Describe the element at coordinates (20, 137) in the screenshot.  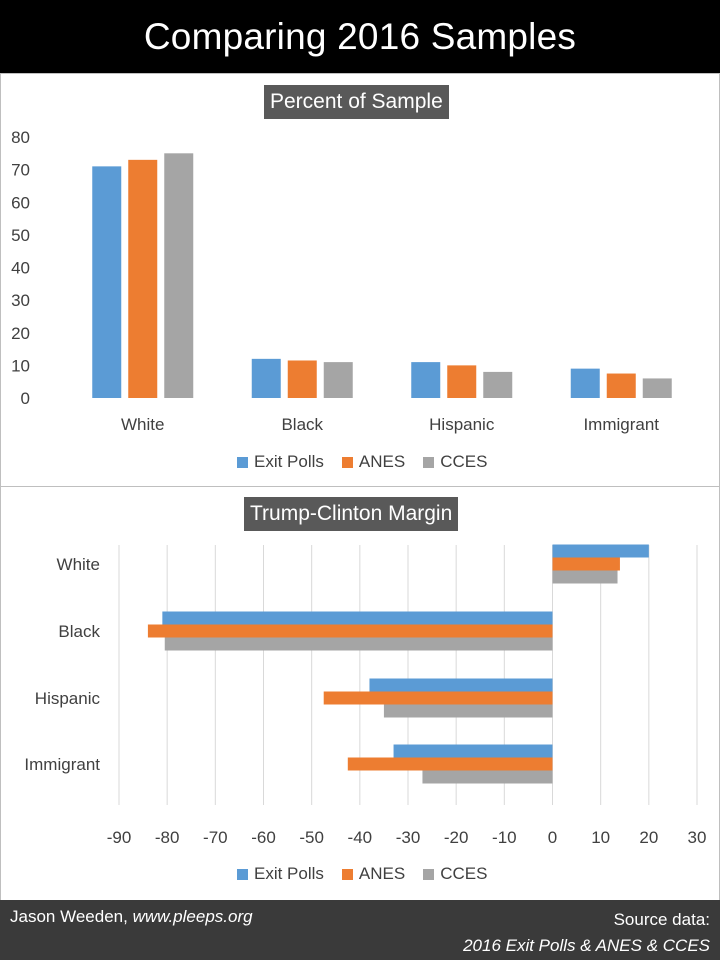
I see `y-tick-label: 80` at that location.